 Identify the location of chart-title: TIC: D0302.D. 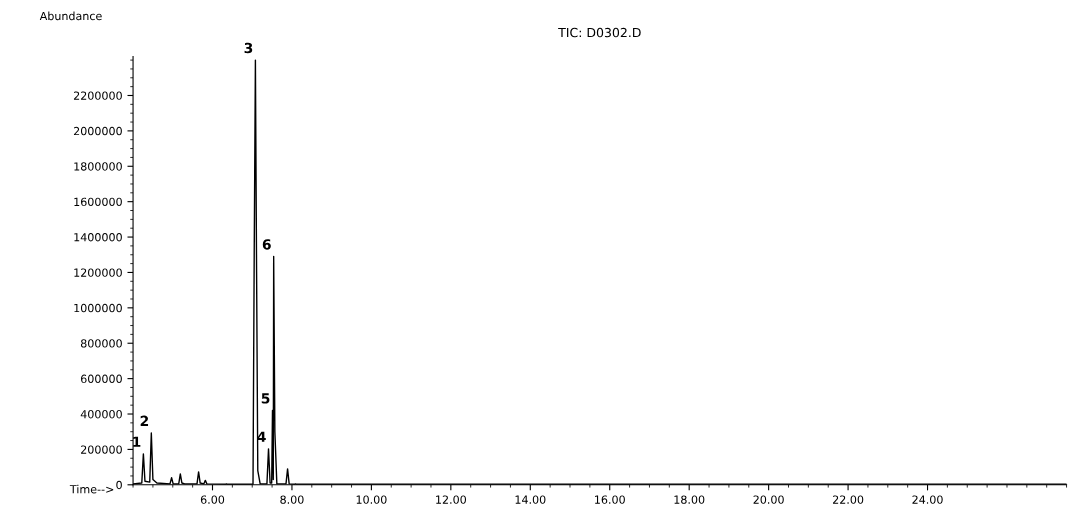
(599, 32).